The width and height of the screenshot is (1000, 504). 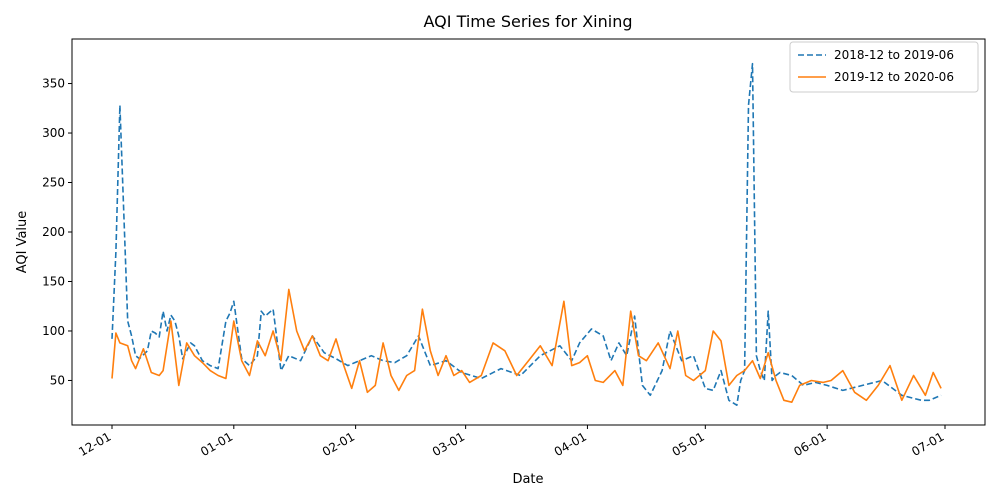 What do you see at coordinates (528, 21) in the screenshot?
I see `chart-title: AQI Time Series for Xining` at bounding box center [528, 21].